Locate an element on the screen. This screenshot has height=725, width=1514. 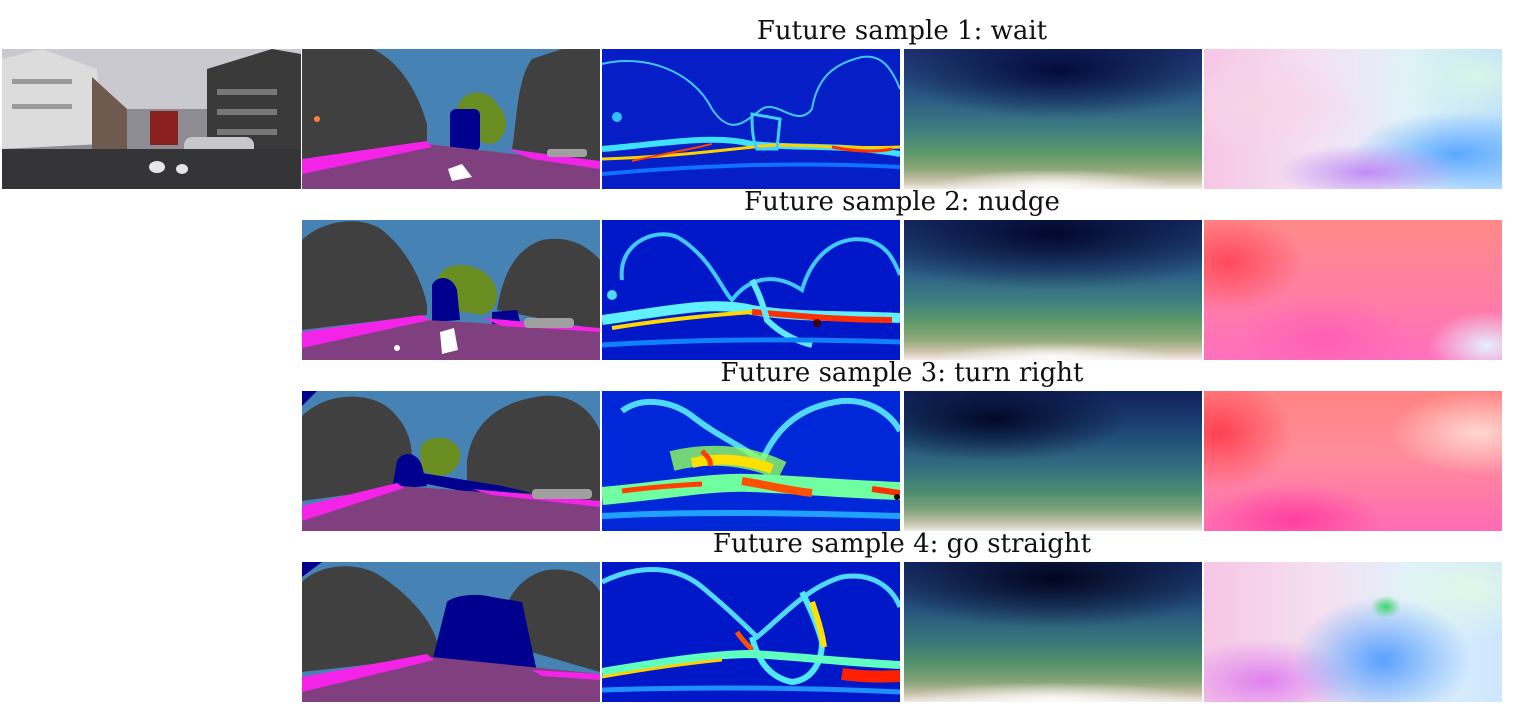
input-camera-image is located at coordinates (151, 119).